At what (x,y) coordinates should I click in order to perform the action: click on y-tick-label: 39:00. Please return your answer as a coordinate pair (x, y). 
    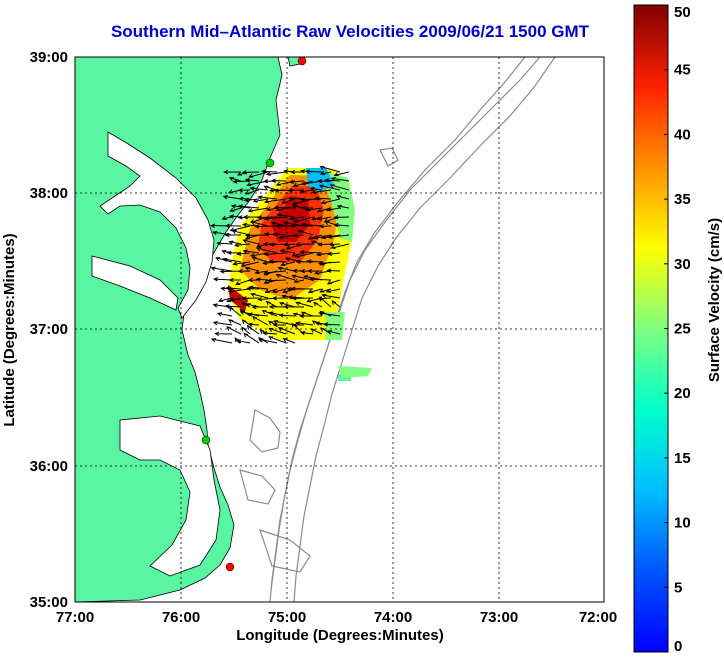
    Looking at the image, I should click on (49, 57).